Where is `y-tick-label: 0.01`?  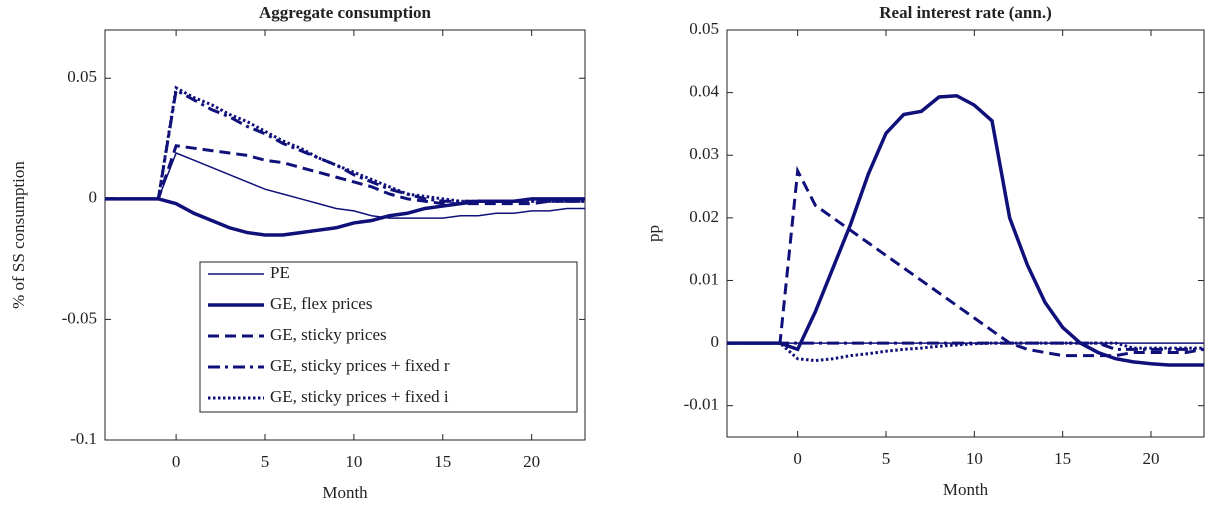
y-tick-label: 0.01 is located at coordinates (704, 278).